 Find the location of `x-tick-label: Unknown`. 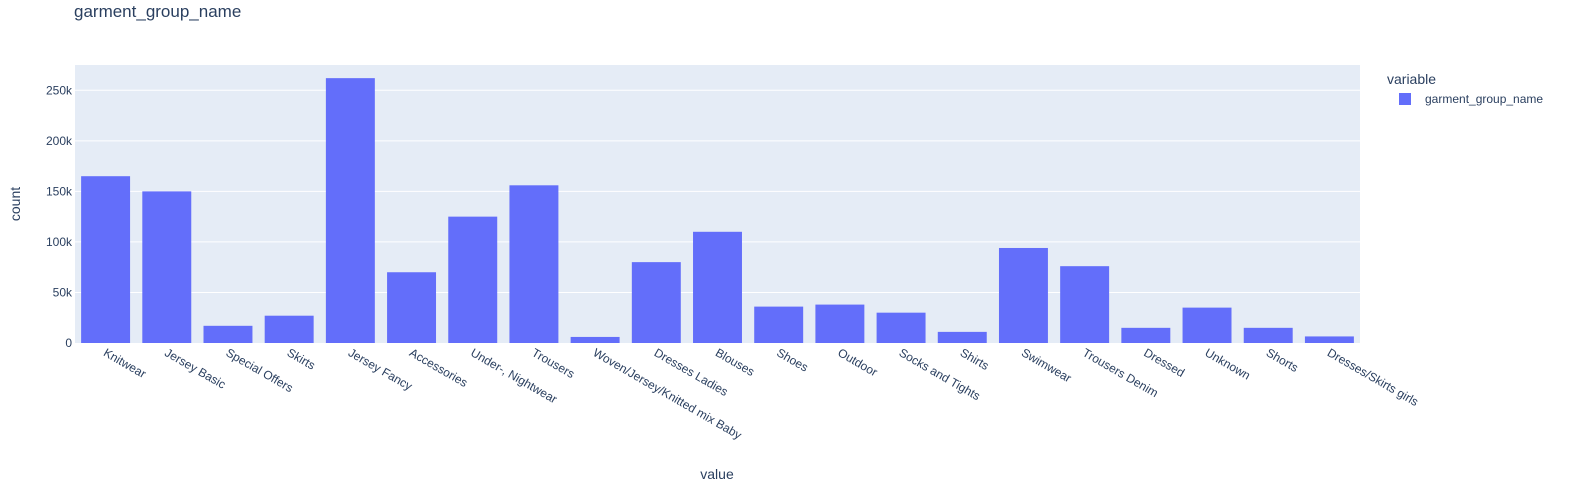

x-tick-label: Unknown is located at coordinates (1228, 363).